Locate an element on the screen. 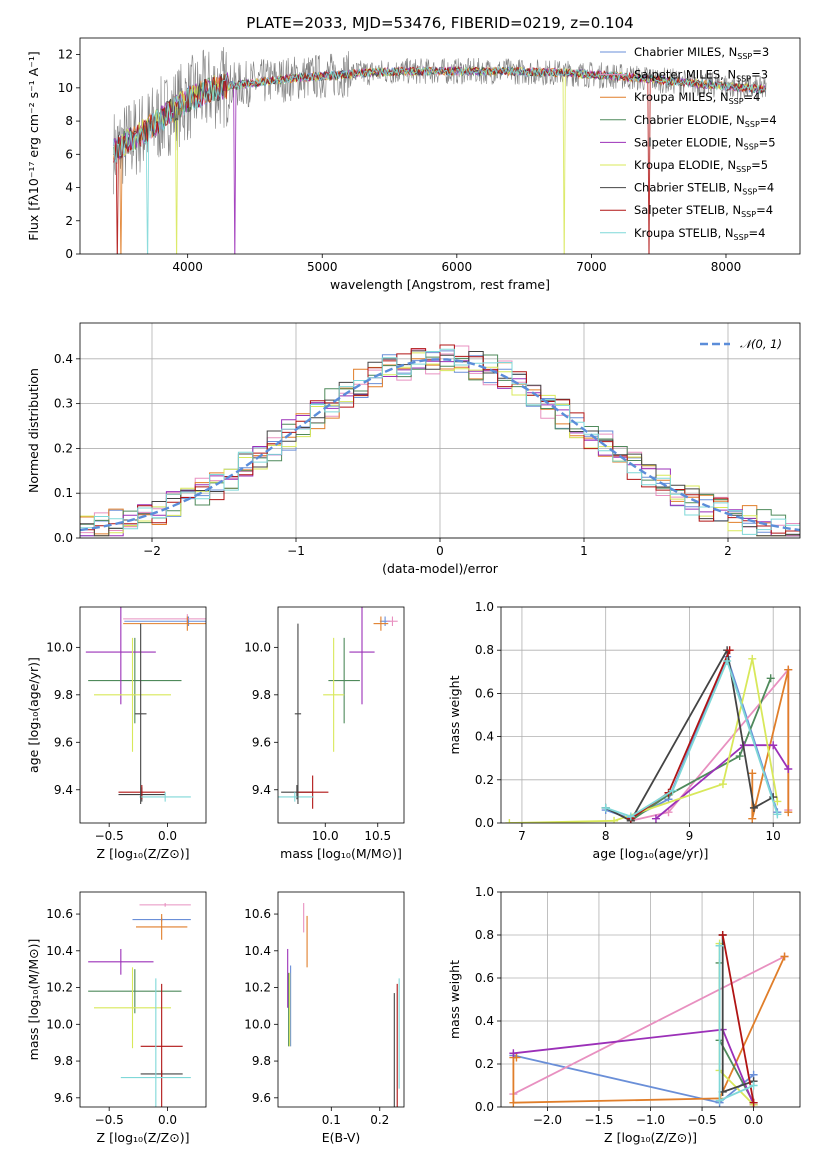 The width and height of the screenshot is (819, 1170). mass_vs_ebv-points is located at coordinates (343, 1005).